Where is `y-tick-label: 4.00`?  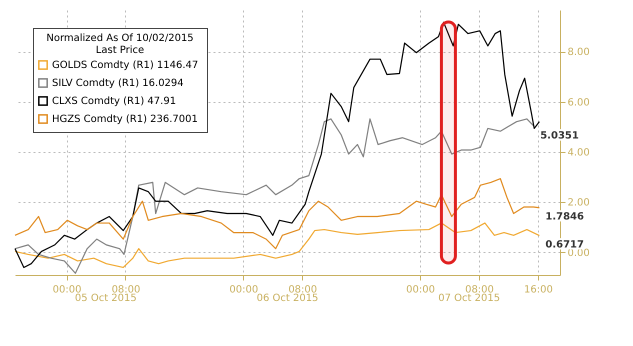 y-tick-label: 4.00 is located at coordinates (579, 153).